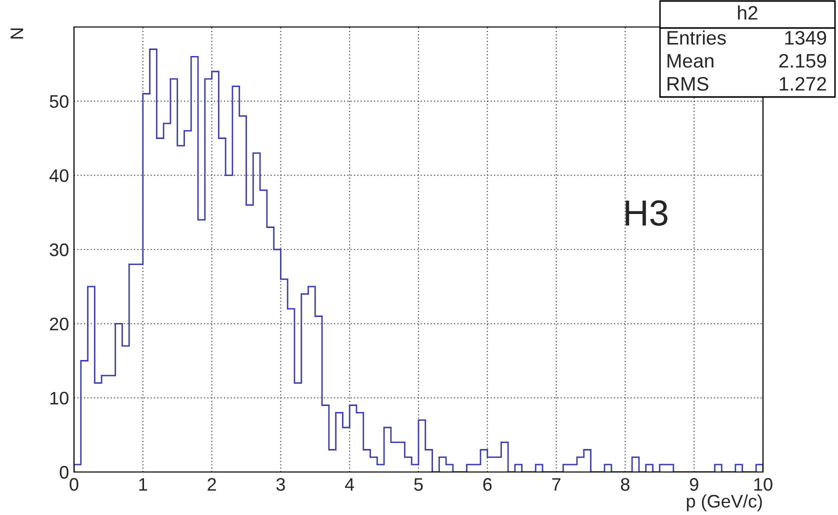 This screenshot has width=838, height=515. I want to click on x-tick-label: 9, so click(694, 484).